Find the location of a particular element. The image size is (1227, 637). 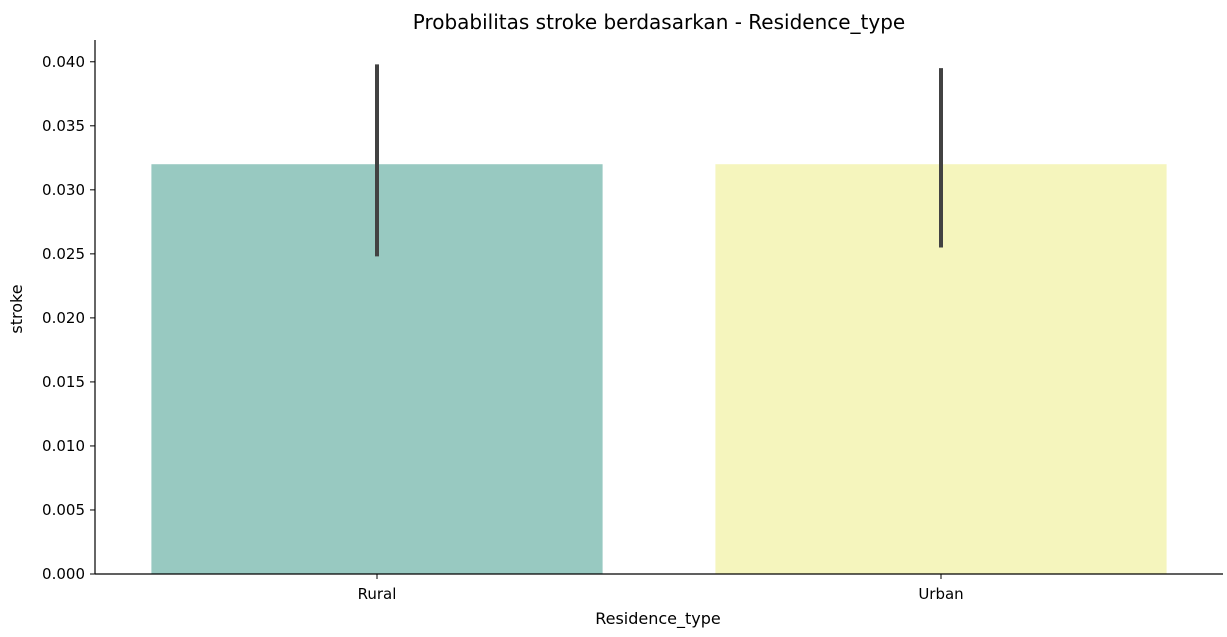

y-tick-label: 0.025 is located at coordinates (63, 254).